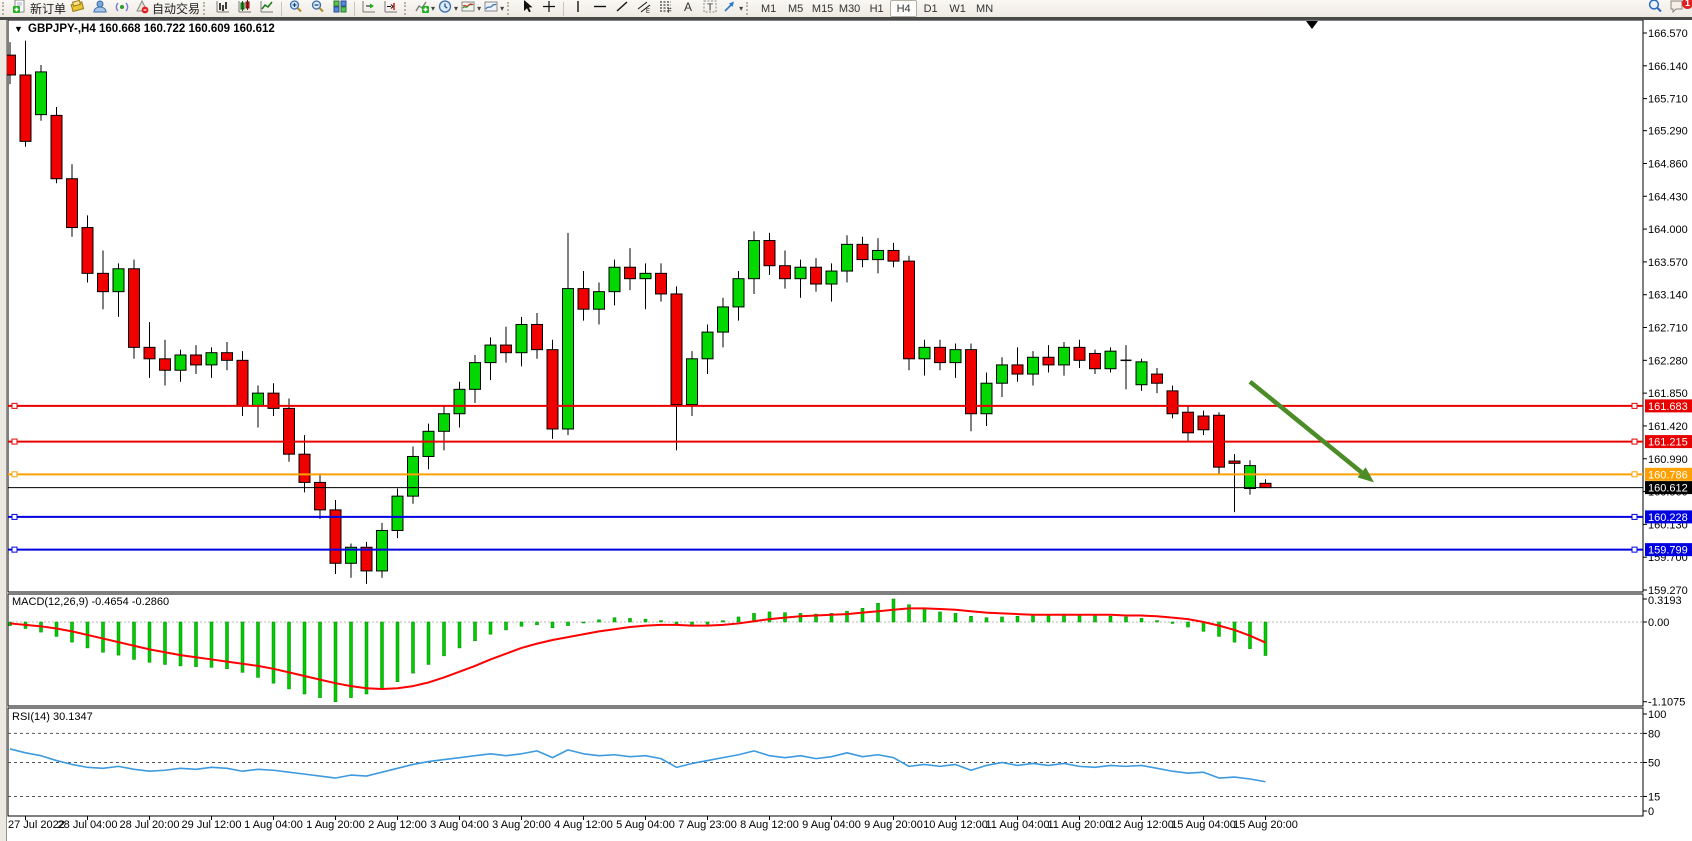  Describe the element at coordinates (273, 825) in the screenshot. I see `time-label: 1 Aug 04:00` at that location.